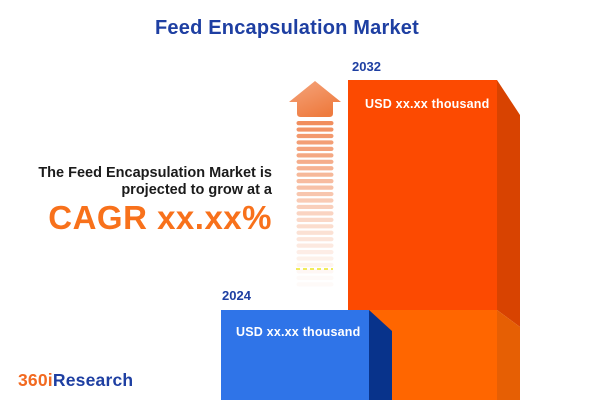  Describe the element at coordinates (295, 355) in the screenshot. I see `bar-2024-face` at that location.